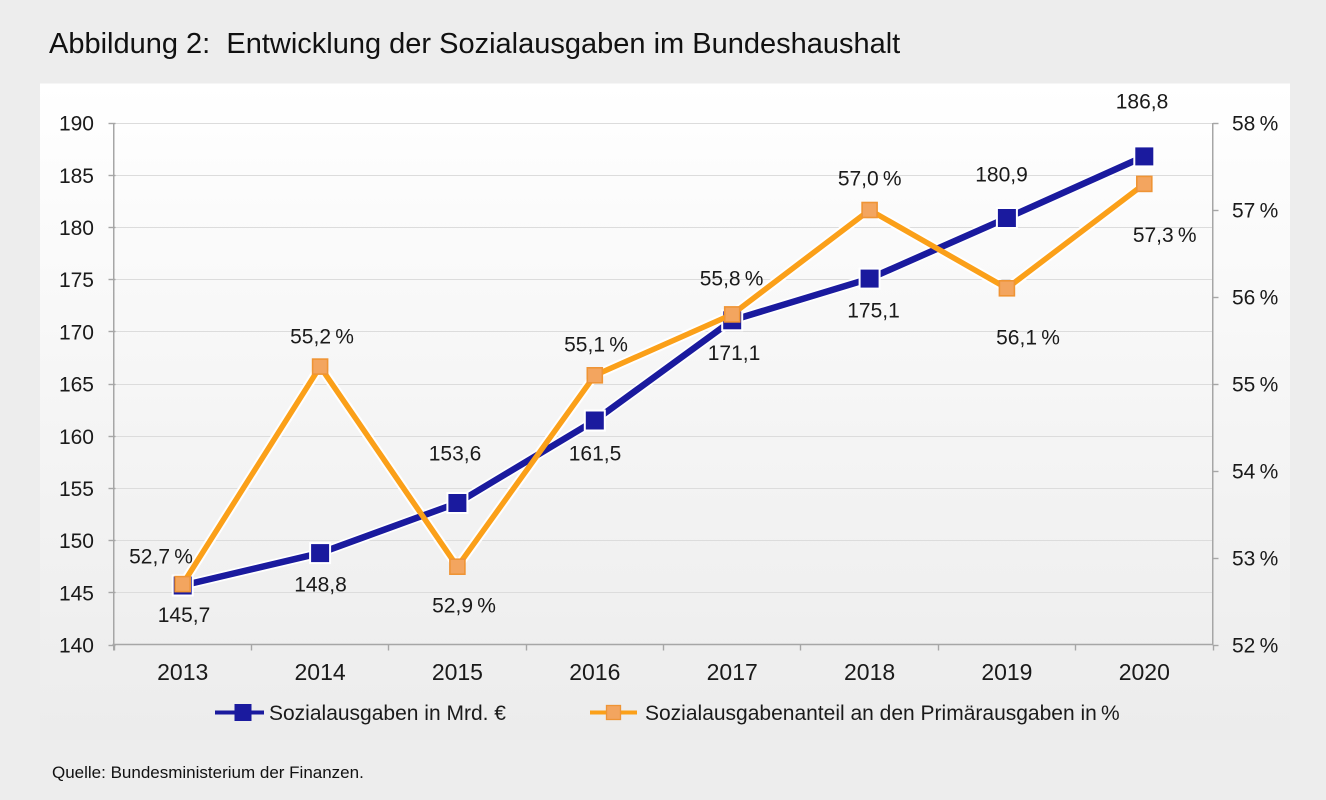 The image size is (1326, 800). Describe the element at coordinates (870, 179) in the screenshot. I see `svg-text: 57,0 %` at that location.